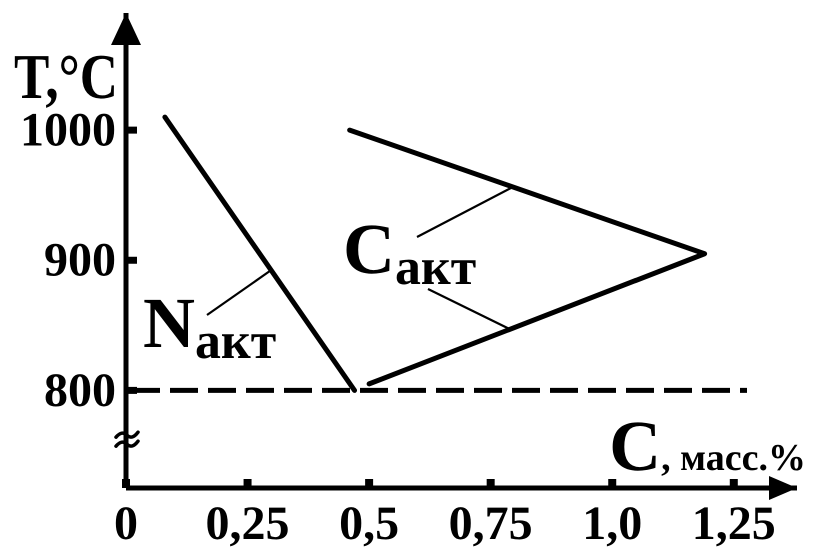 The height and width of the screenshot is (556, 815). I want to click on x-tick-label: 1,0, so click(612, 523).